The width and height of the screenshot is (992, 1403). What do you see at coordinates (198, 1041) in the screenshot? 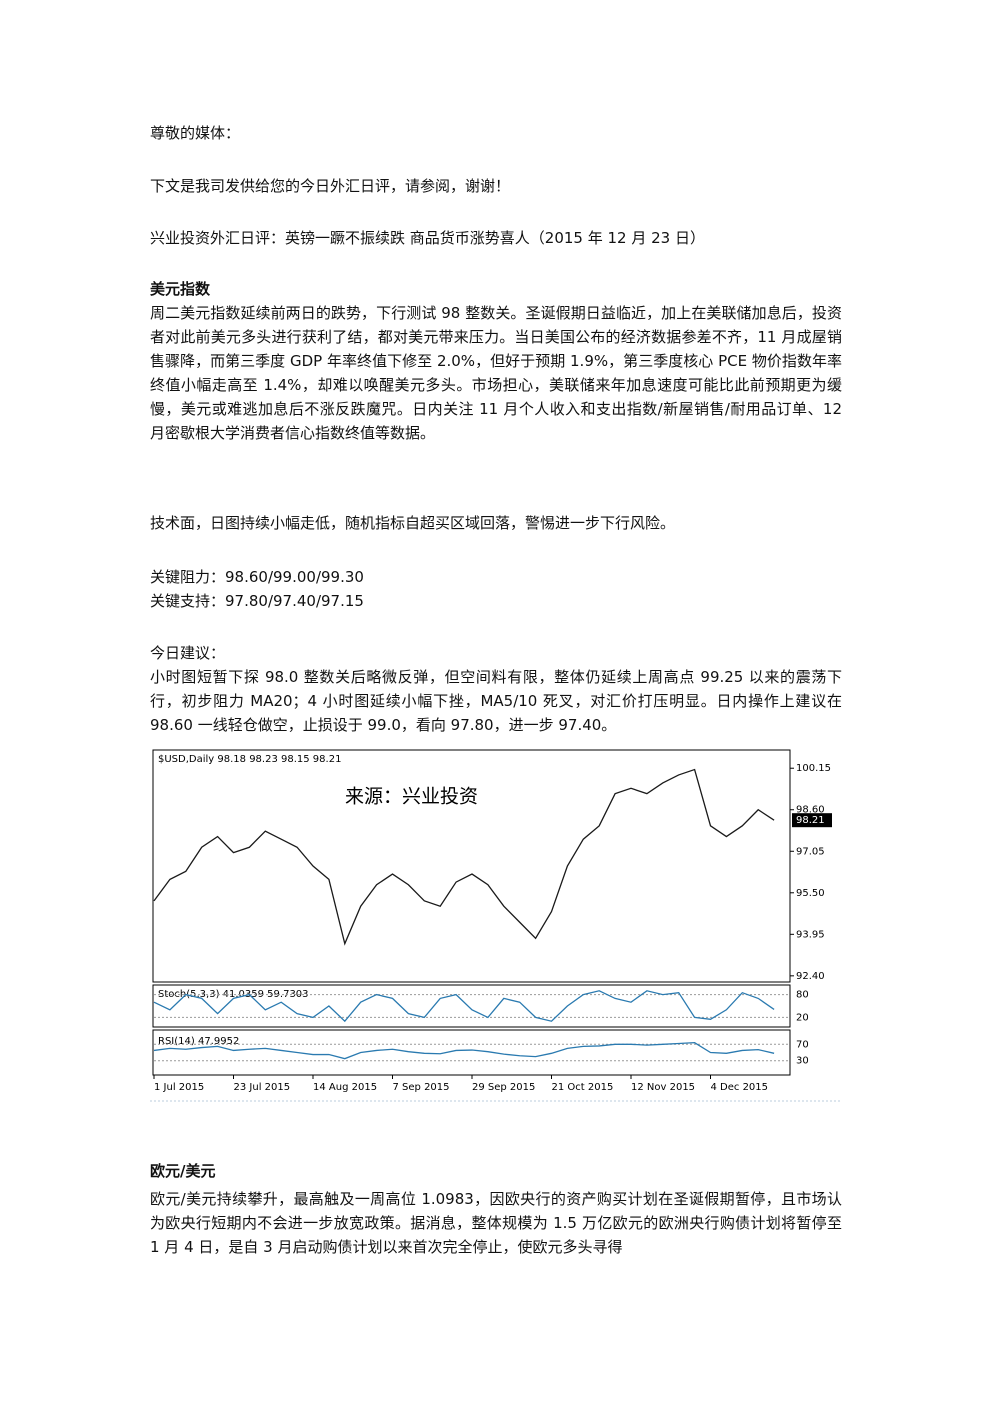
I see `panel-label: RSI(14) 47.9952` at bounding box center [198, 1041].